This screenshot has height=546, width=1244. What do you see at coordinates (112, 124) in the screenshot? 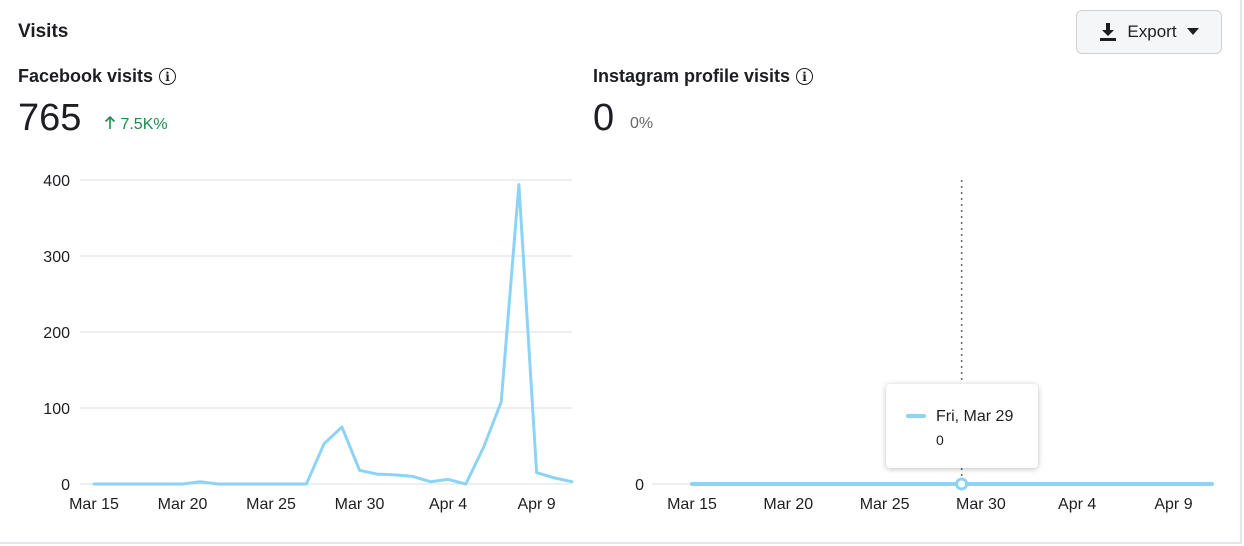
I see `arrow-up-icon` at bounding box center [112, 124].